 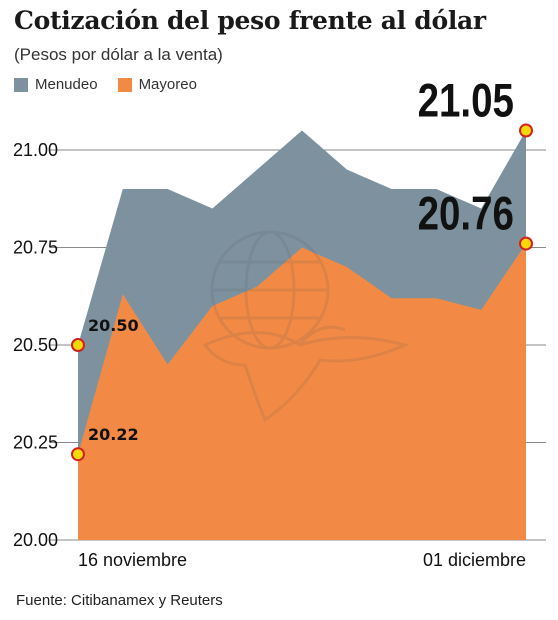 I want to click on legend-swatch-menudeo, so click(x=21, y=84).